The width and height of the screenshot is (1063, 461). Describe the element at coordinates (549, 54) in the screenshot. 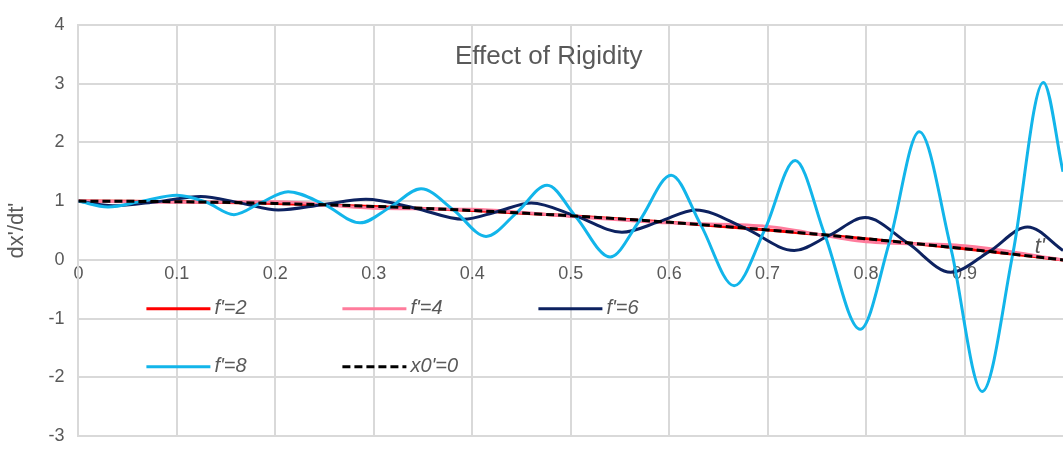

I see `text: Effect of Rigidity` at that location.